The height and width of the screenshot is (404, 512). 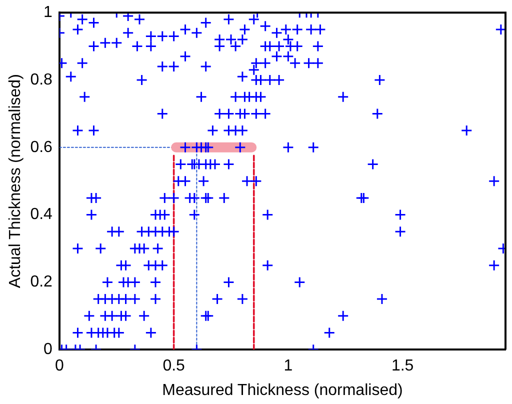 I want to click on y-axis-title: Actual Thickness (normalised), so click(x=15, y=181).